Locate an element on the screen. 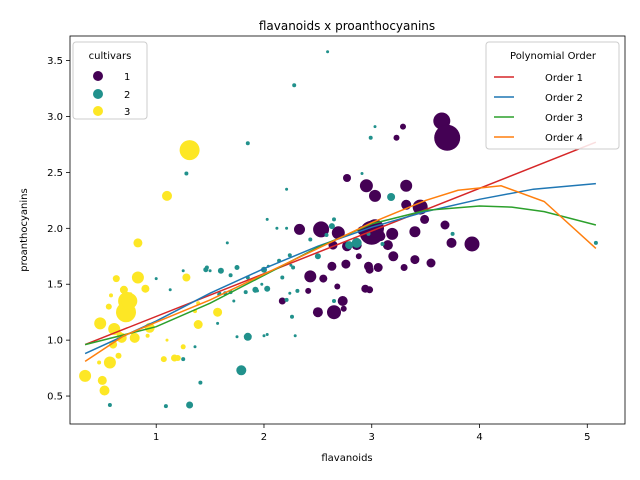 Image resolution: width=640 pixels, height=480 pixels. x-tick-label-3: 3 is located at coordinates (372, 437).